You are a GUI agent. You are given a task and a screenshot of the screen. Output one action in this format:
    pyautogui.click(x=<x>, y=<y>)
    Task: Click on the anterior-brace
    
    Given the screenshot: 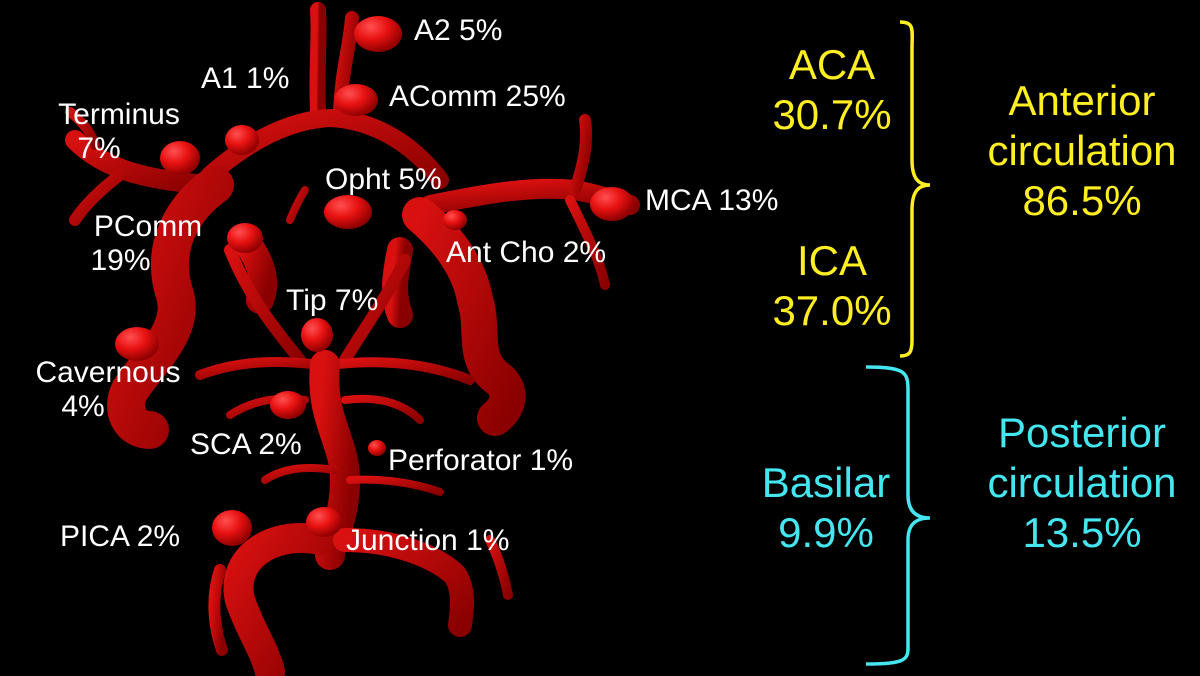 What is the action you would take?
    pyautogui.click(x=915, y=189)
    